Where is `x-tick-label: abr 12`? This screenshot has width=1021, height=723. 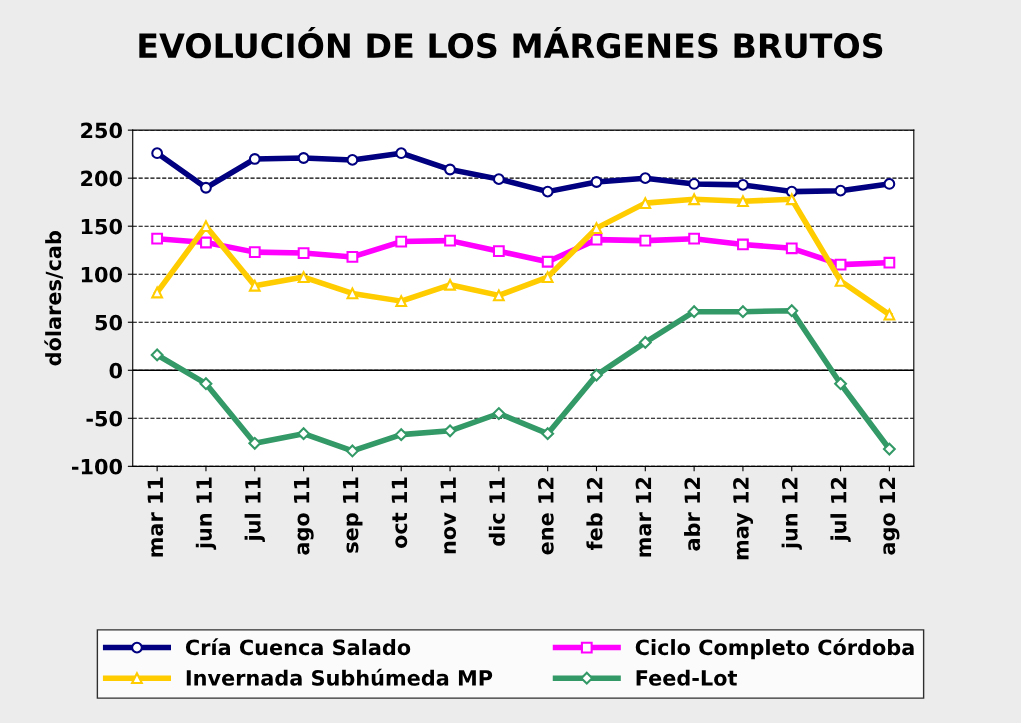 x-tick-label: abr 12 is located at coordinates (692, 514).